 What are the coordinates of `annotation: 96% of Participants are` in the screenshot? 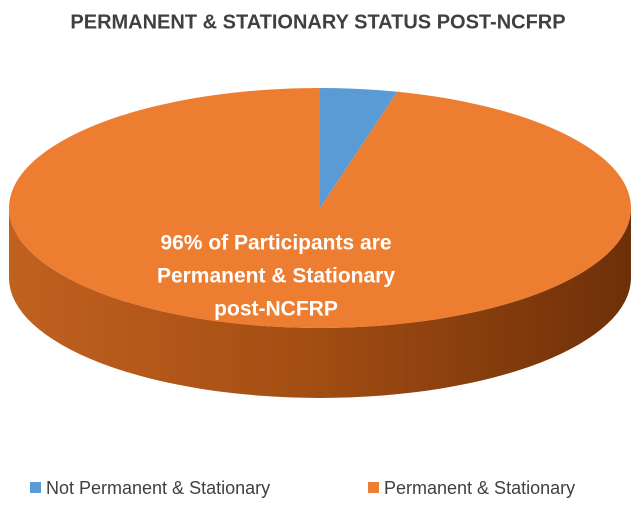 It's located at (275, 243).